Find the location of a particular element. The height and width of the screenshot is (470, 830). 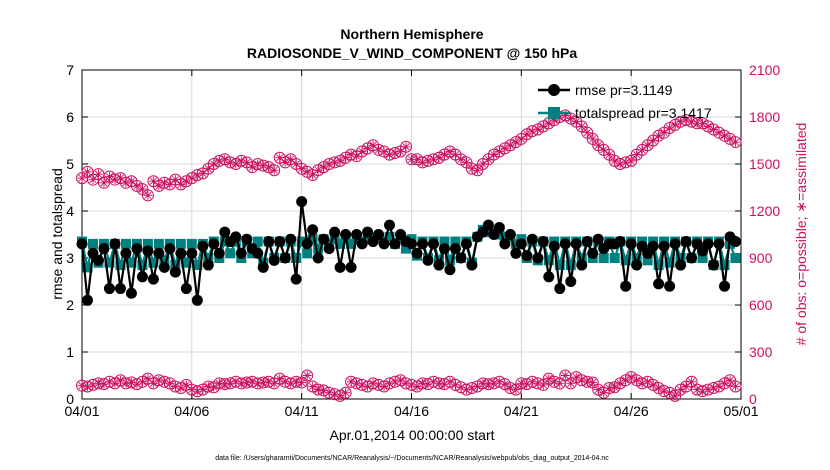

x-axis-label: Apr.01,2014 00:00:00 start is located at coordinates (411, 435).